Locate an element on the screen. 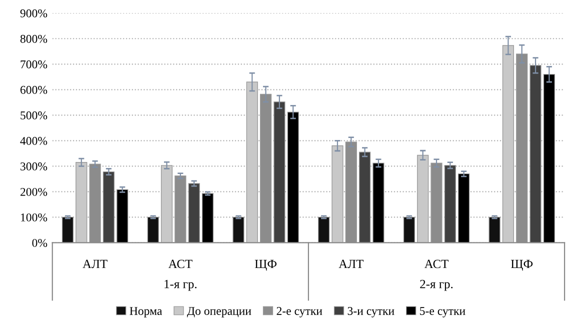 Image resolution: width=582 pixels, height=328 pixels. legend-label: До операции is located at coordinates (219, 312).